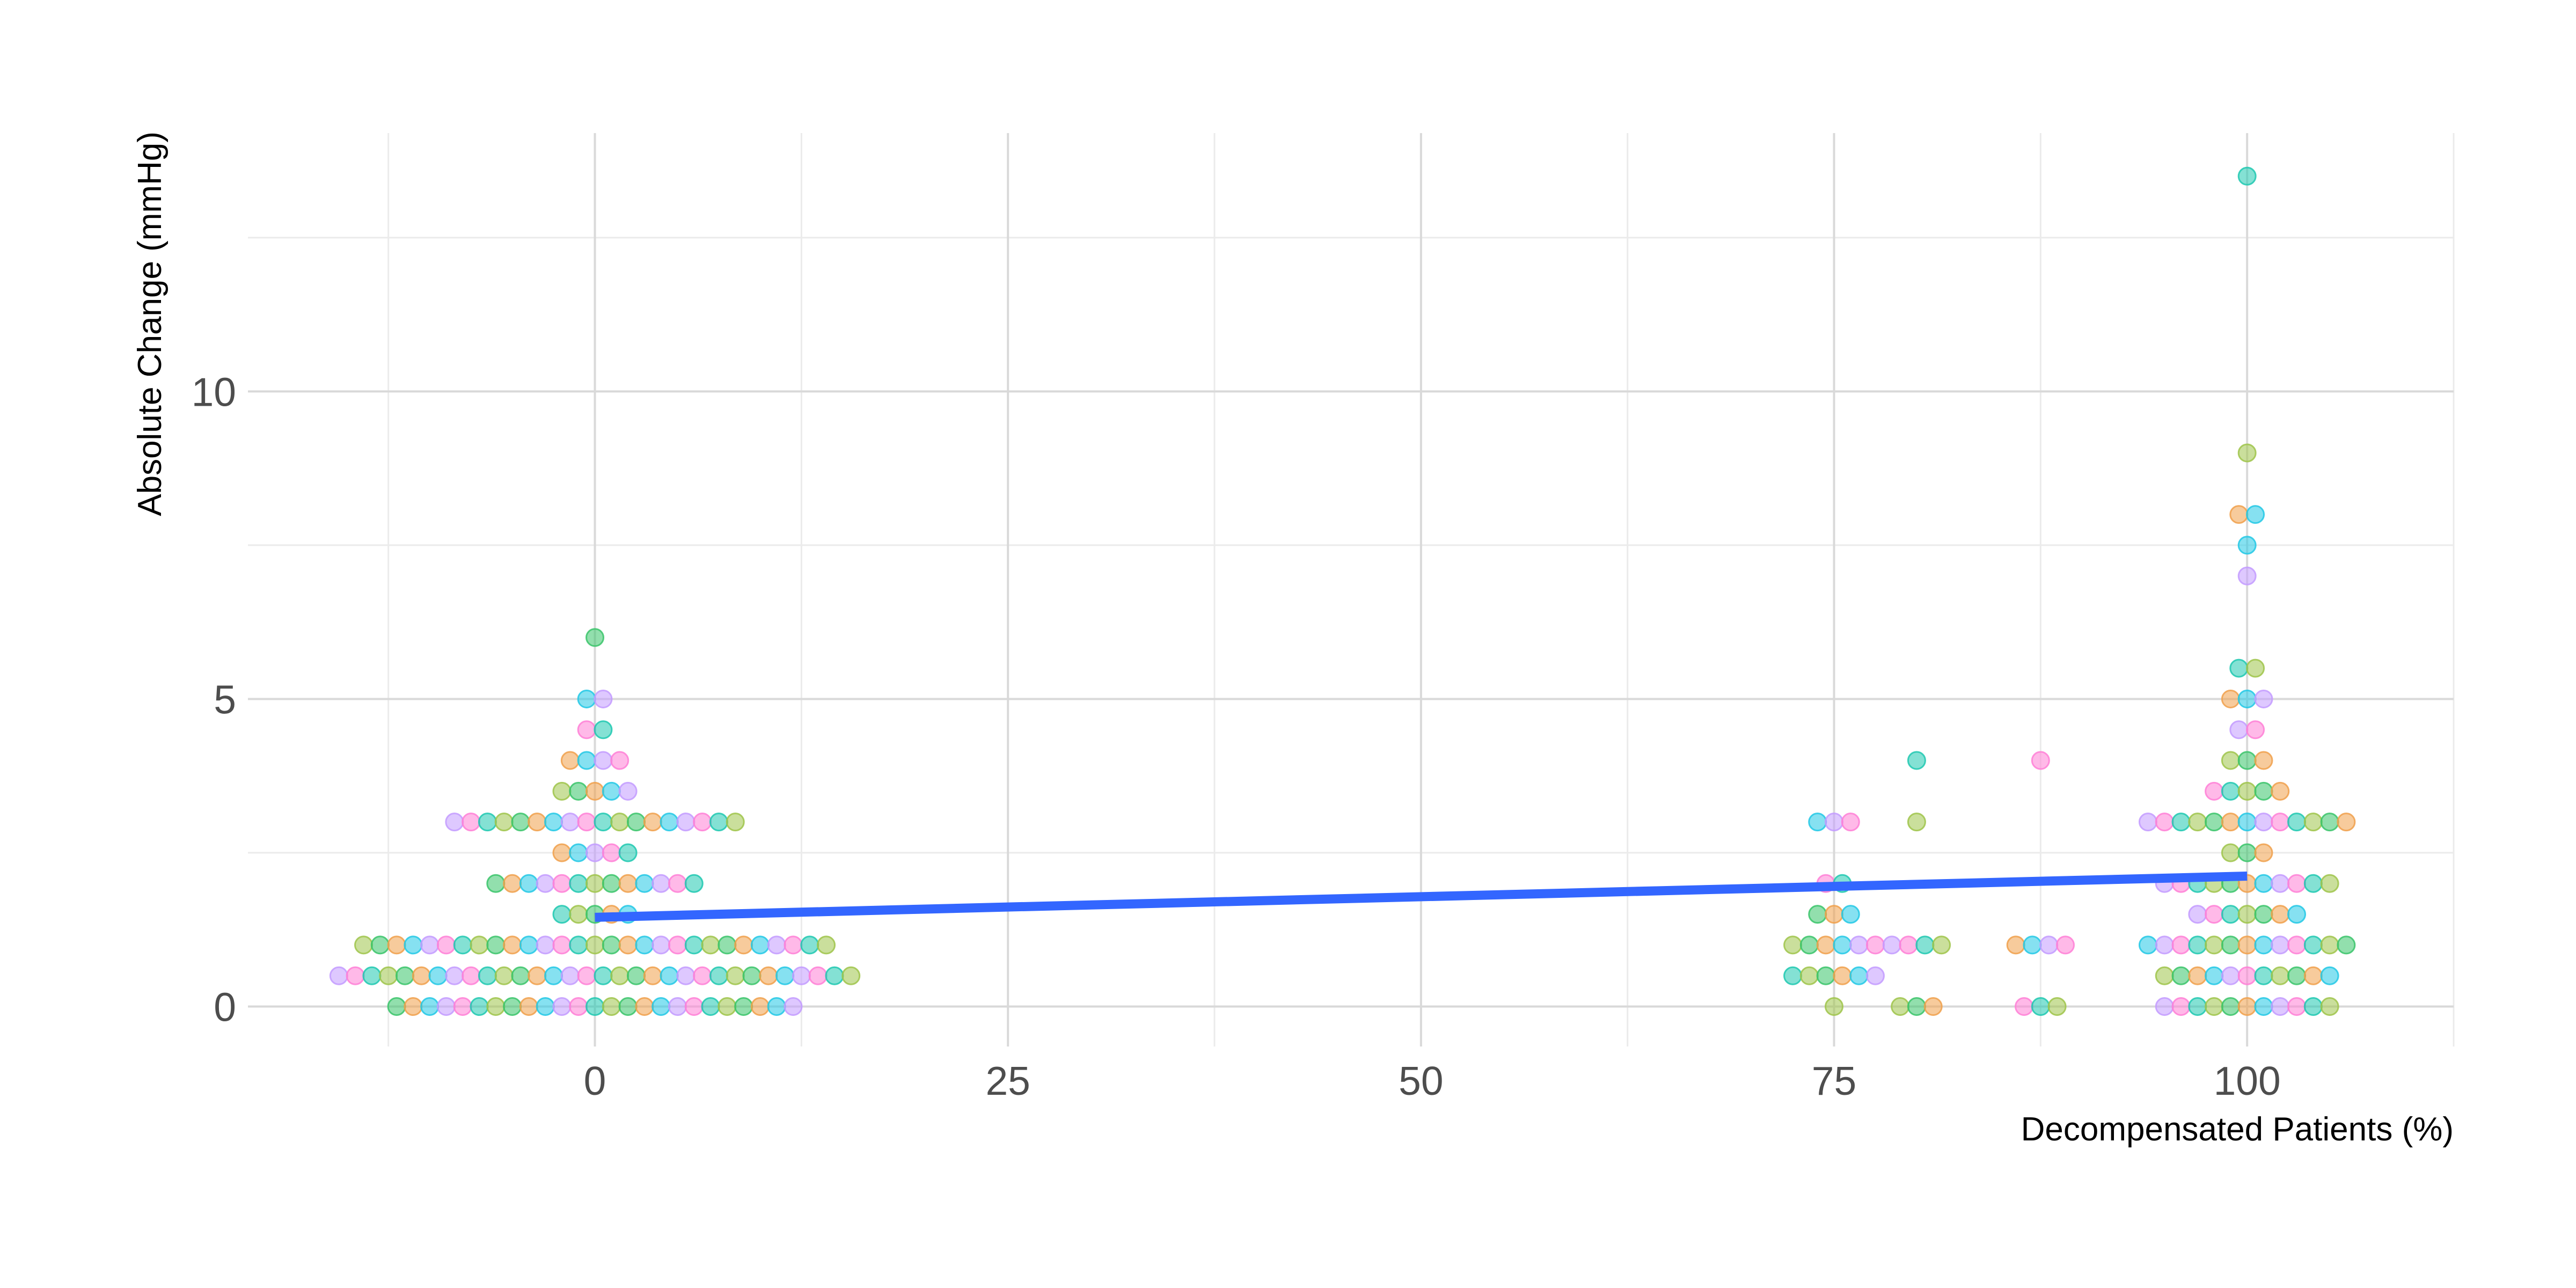  What do you see at coordinates (150, 323) in the screenshot?
I see `y-axis-title: Absolute Change (mmHg)` at bounding box center [150, 323].